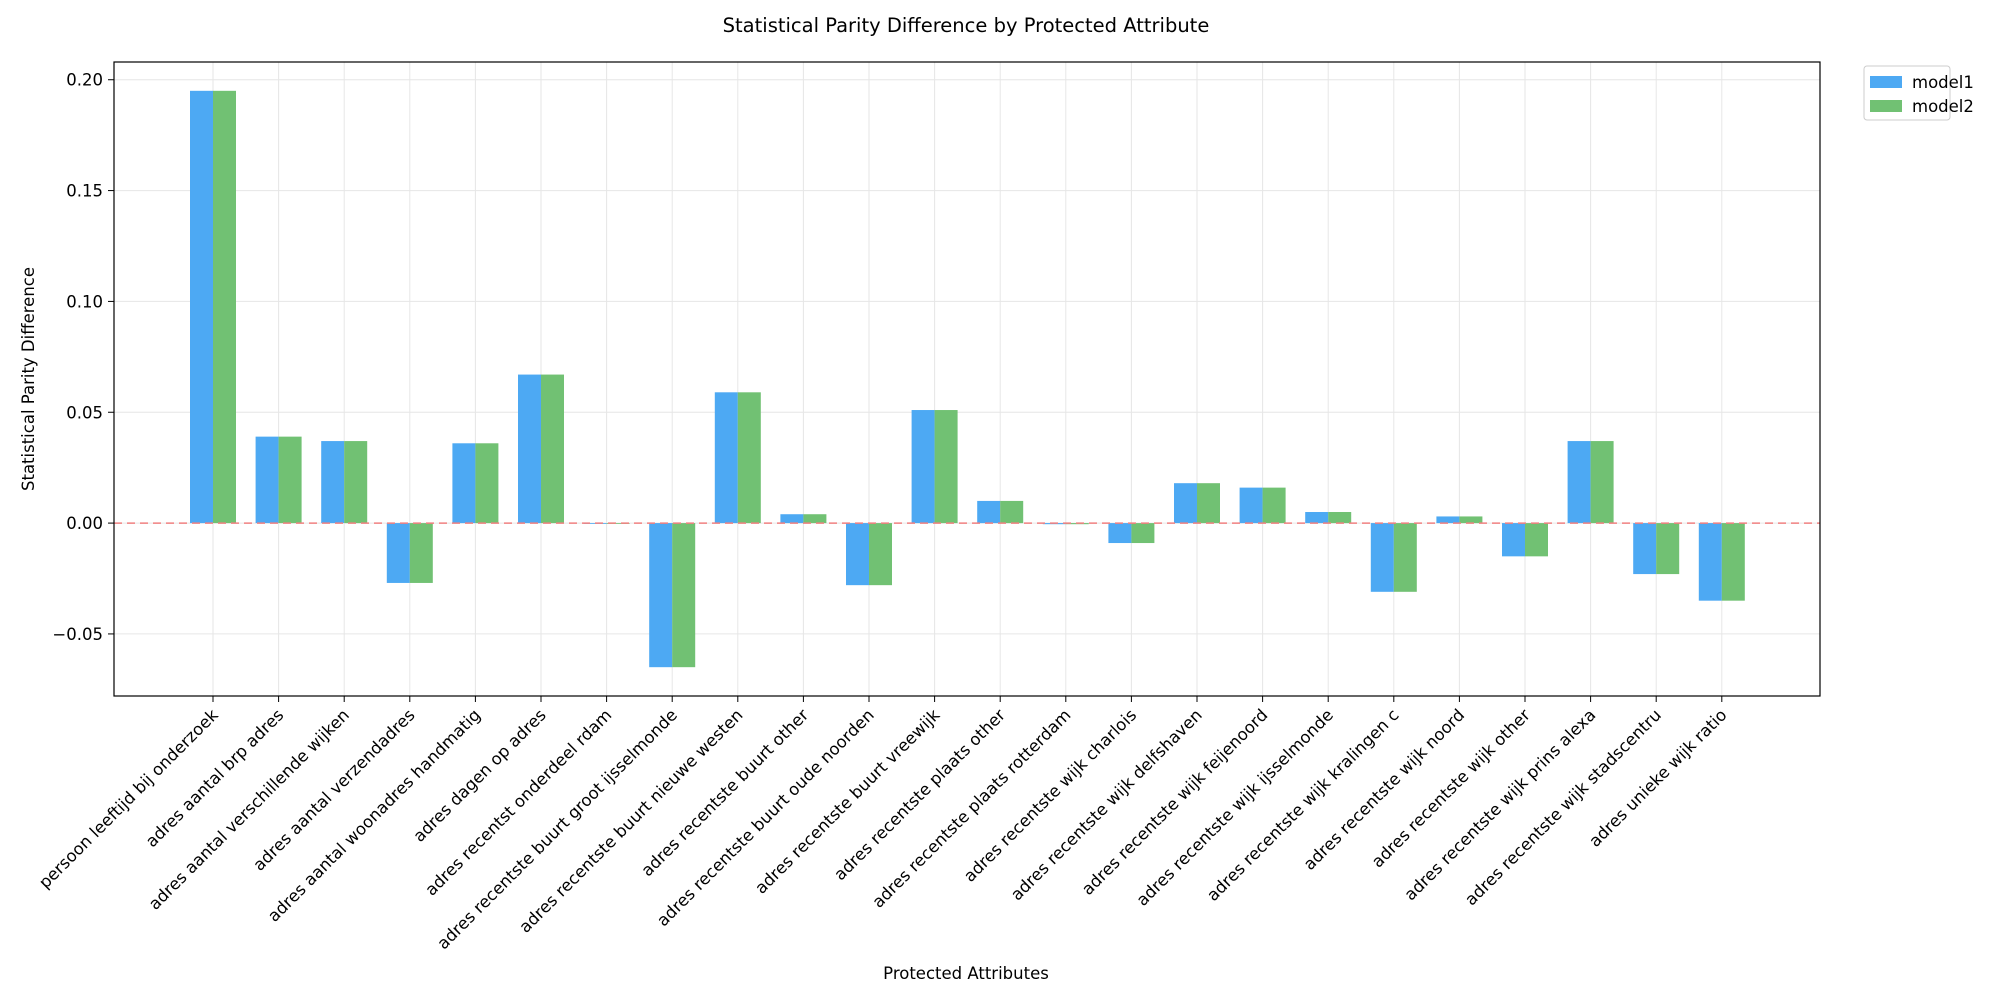 The height and width of the screenshot is (1004, 2000). I want to click on y-axis: −0.05 0.00 0.05 0.10 0.15 0.20, so click(83, 357).